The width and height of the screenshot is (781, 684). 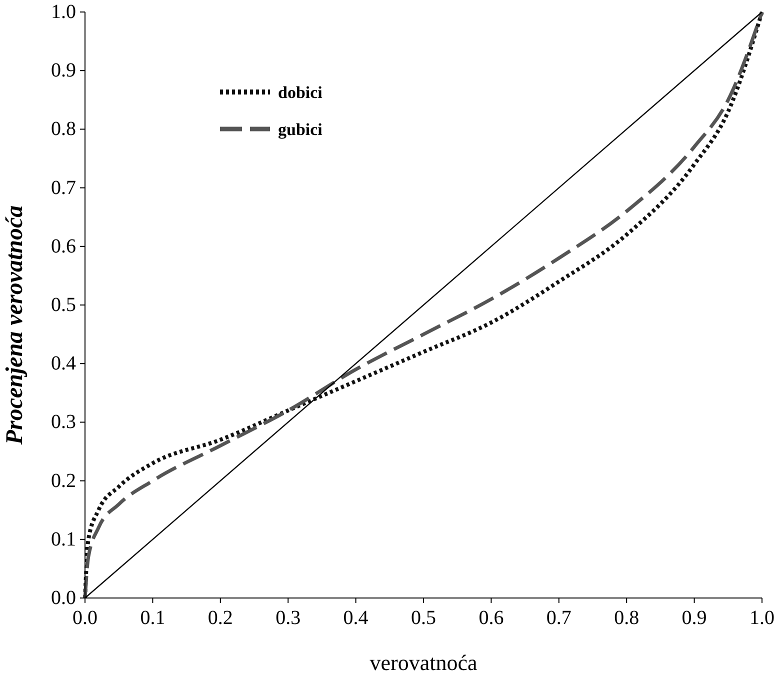 I want to click on x-tick-label: 0.5, so click(x=423, y=618).